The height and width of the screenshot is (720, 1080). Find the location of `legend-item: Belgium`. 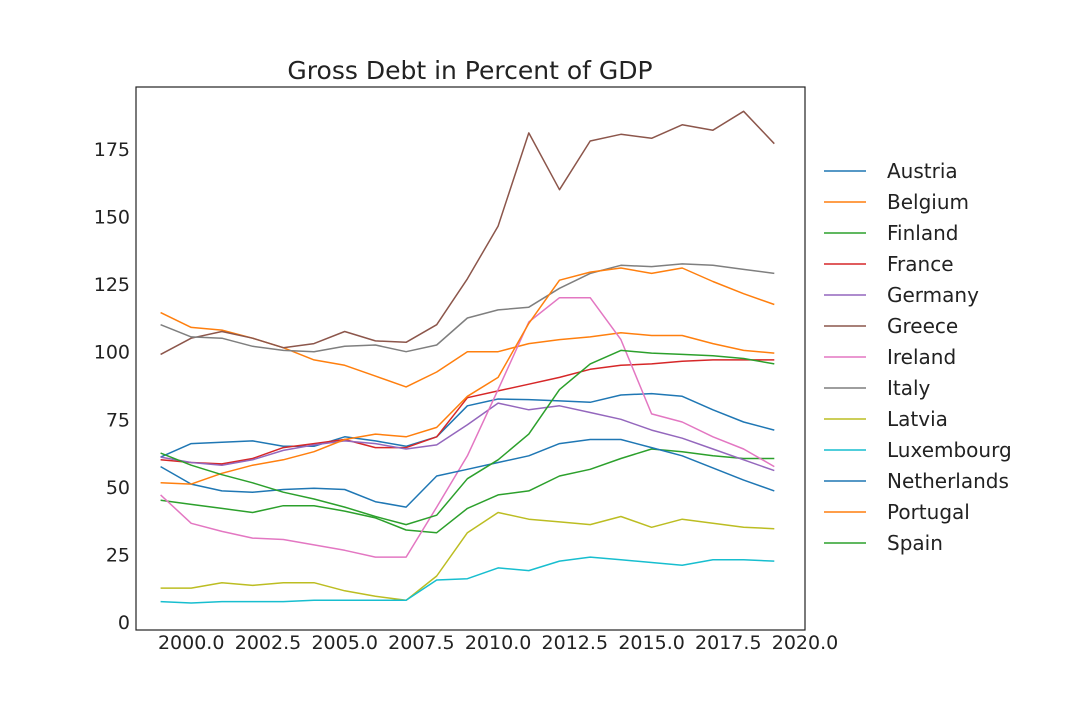

legend-item: Belgium is located at coordinates (896, 202).